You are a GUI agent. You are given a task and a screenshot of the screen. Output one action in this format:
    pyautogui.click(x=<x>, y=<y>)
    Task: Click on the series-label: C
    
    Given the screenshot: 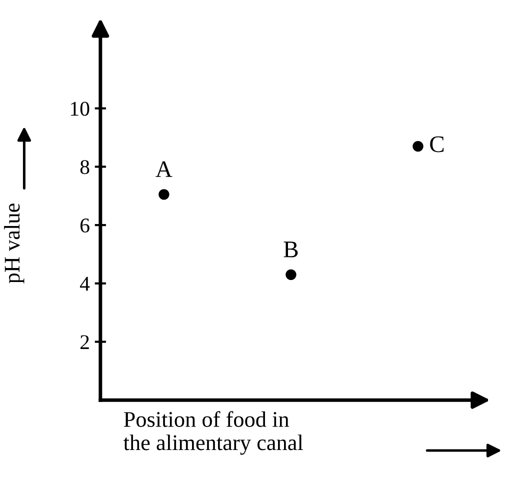 What is the action you would take?
    pyautogui.click(x=437, y=144)
    